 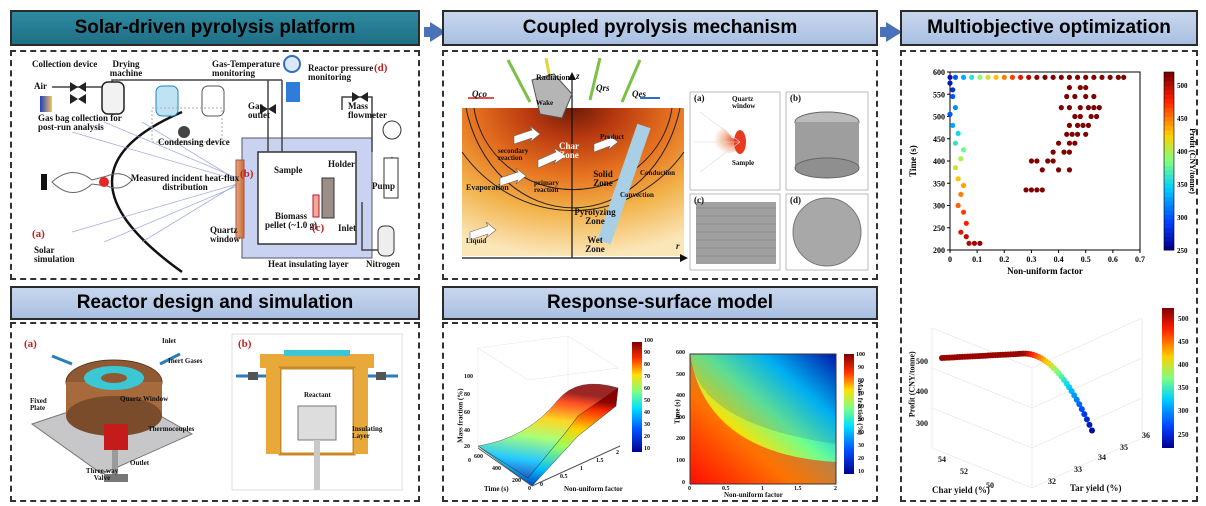 What do you see at coordinates (1169, 161) in the screenshot?
I see `colorbar-frame` at bounding box center [1169, 161].